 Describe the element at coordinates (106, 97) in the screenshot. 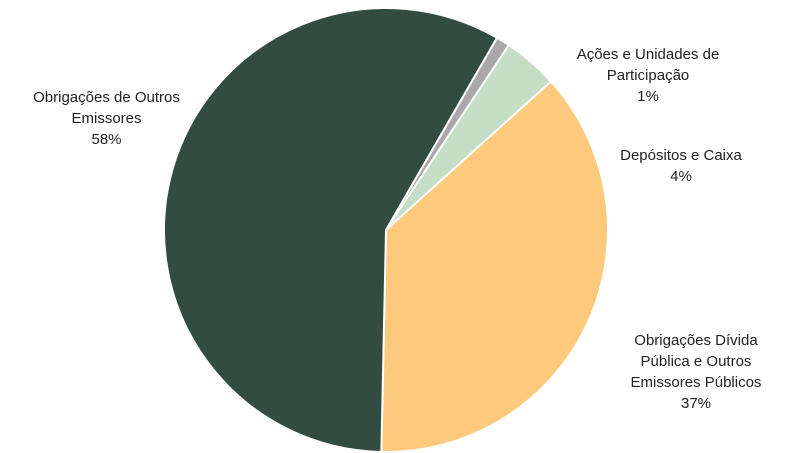

I see `label-outros-line-1: Obrigações de Outros` at that location.